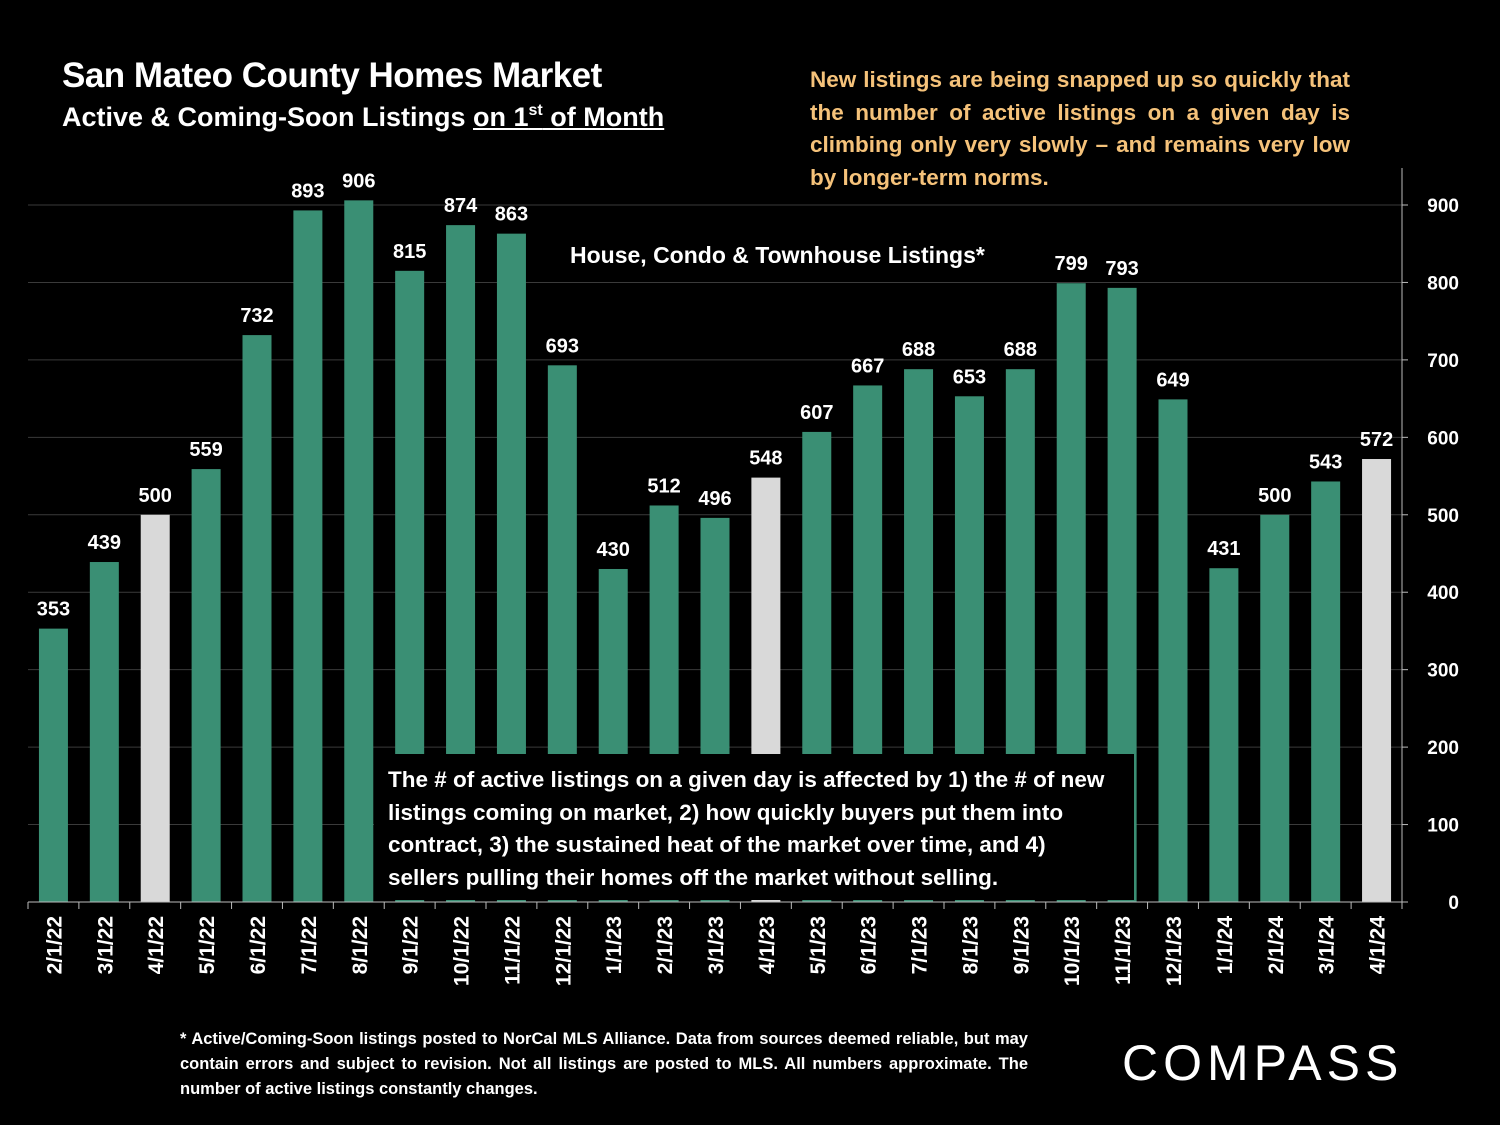 Image resolution: width=1500 pixels, height=1125 pixels. I want to click on x-tick-label: 1/1/24, so click(1225, 945).